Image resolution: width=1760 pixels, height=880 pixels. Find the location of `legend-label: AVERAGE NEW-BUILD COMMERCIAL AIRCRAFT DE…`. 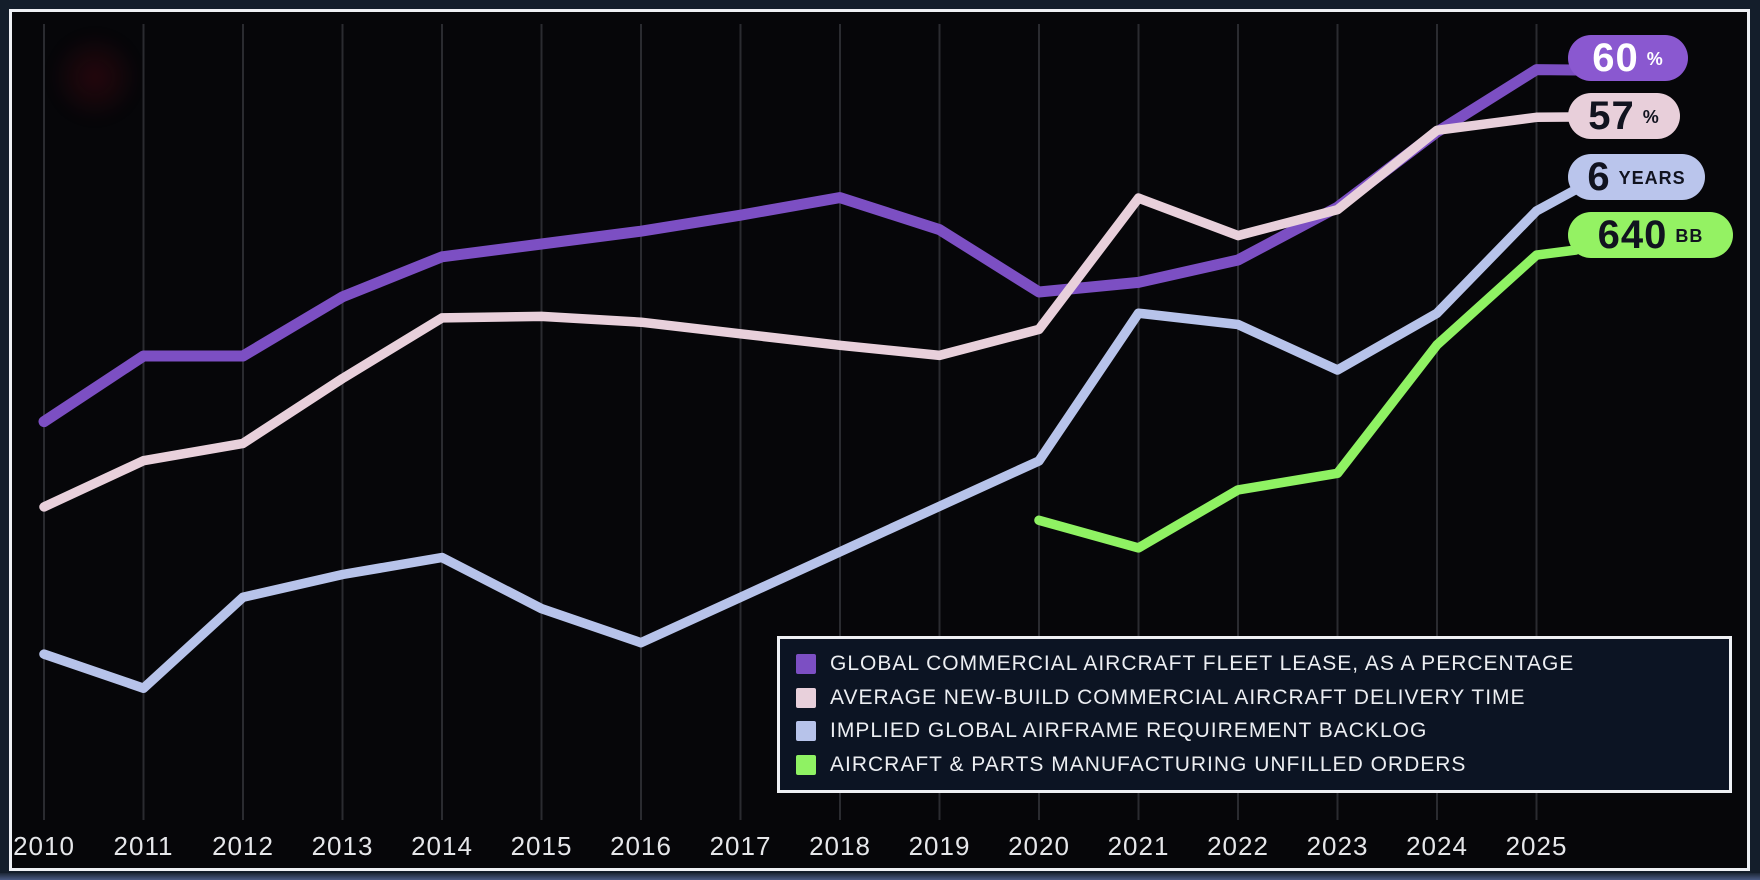

legend-label: AVERAGE NEW-BUILD COMMERCIAL AIRCRAFT DE… is located at coordinates (1178, 697).